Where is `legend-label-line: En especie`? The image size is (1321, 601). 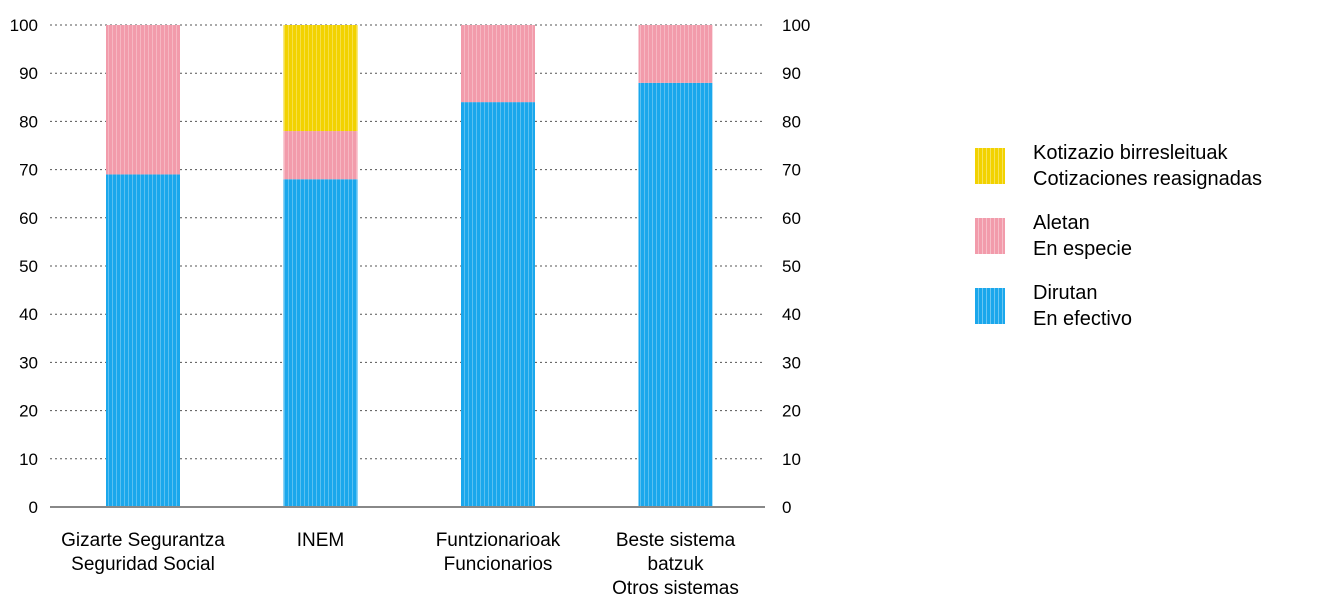
legend-label-line: En especie is located at coordinates (1082, 249).